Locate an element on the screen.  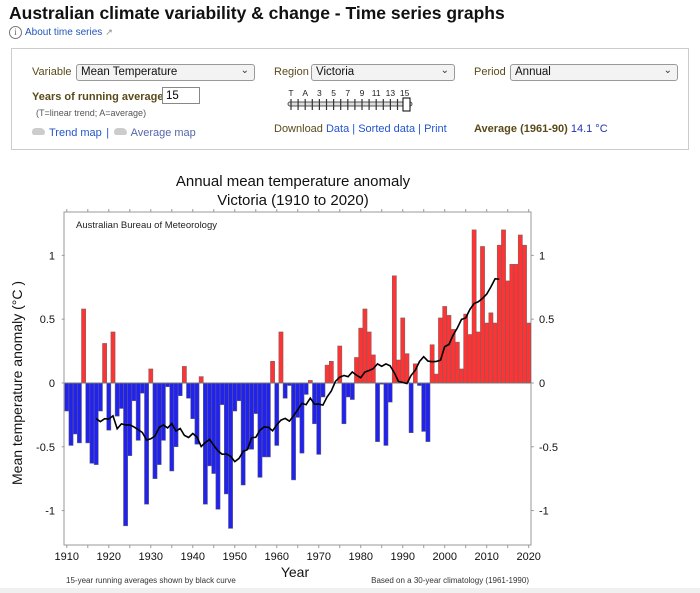
bar-2009 is located at coordinates (482, 315).